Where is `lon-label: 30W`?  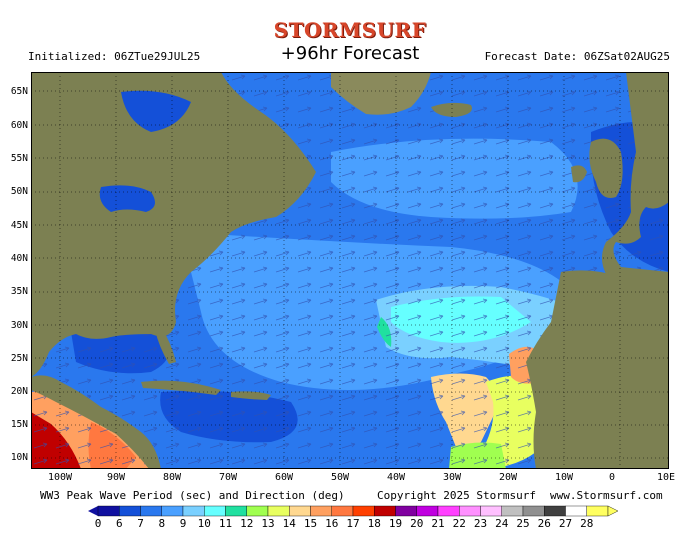
lon-label: 30W is located at coordinates (452, 477).